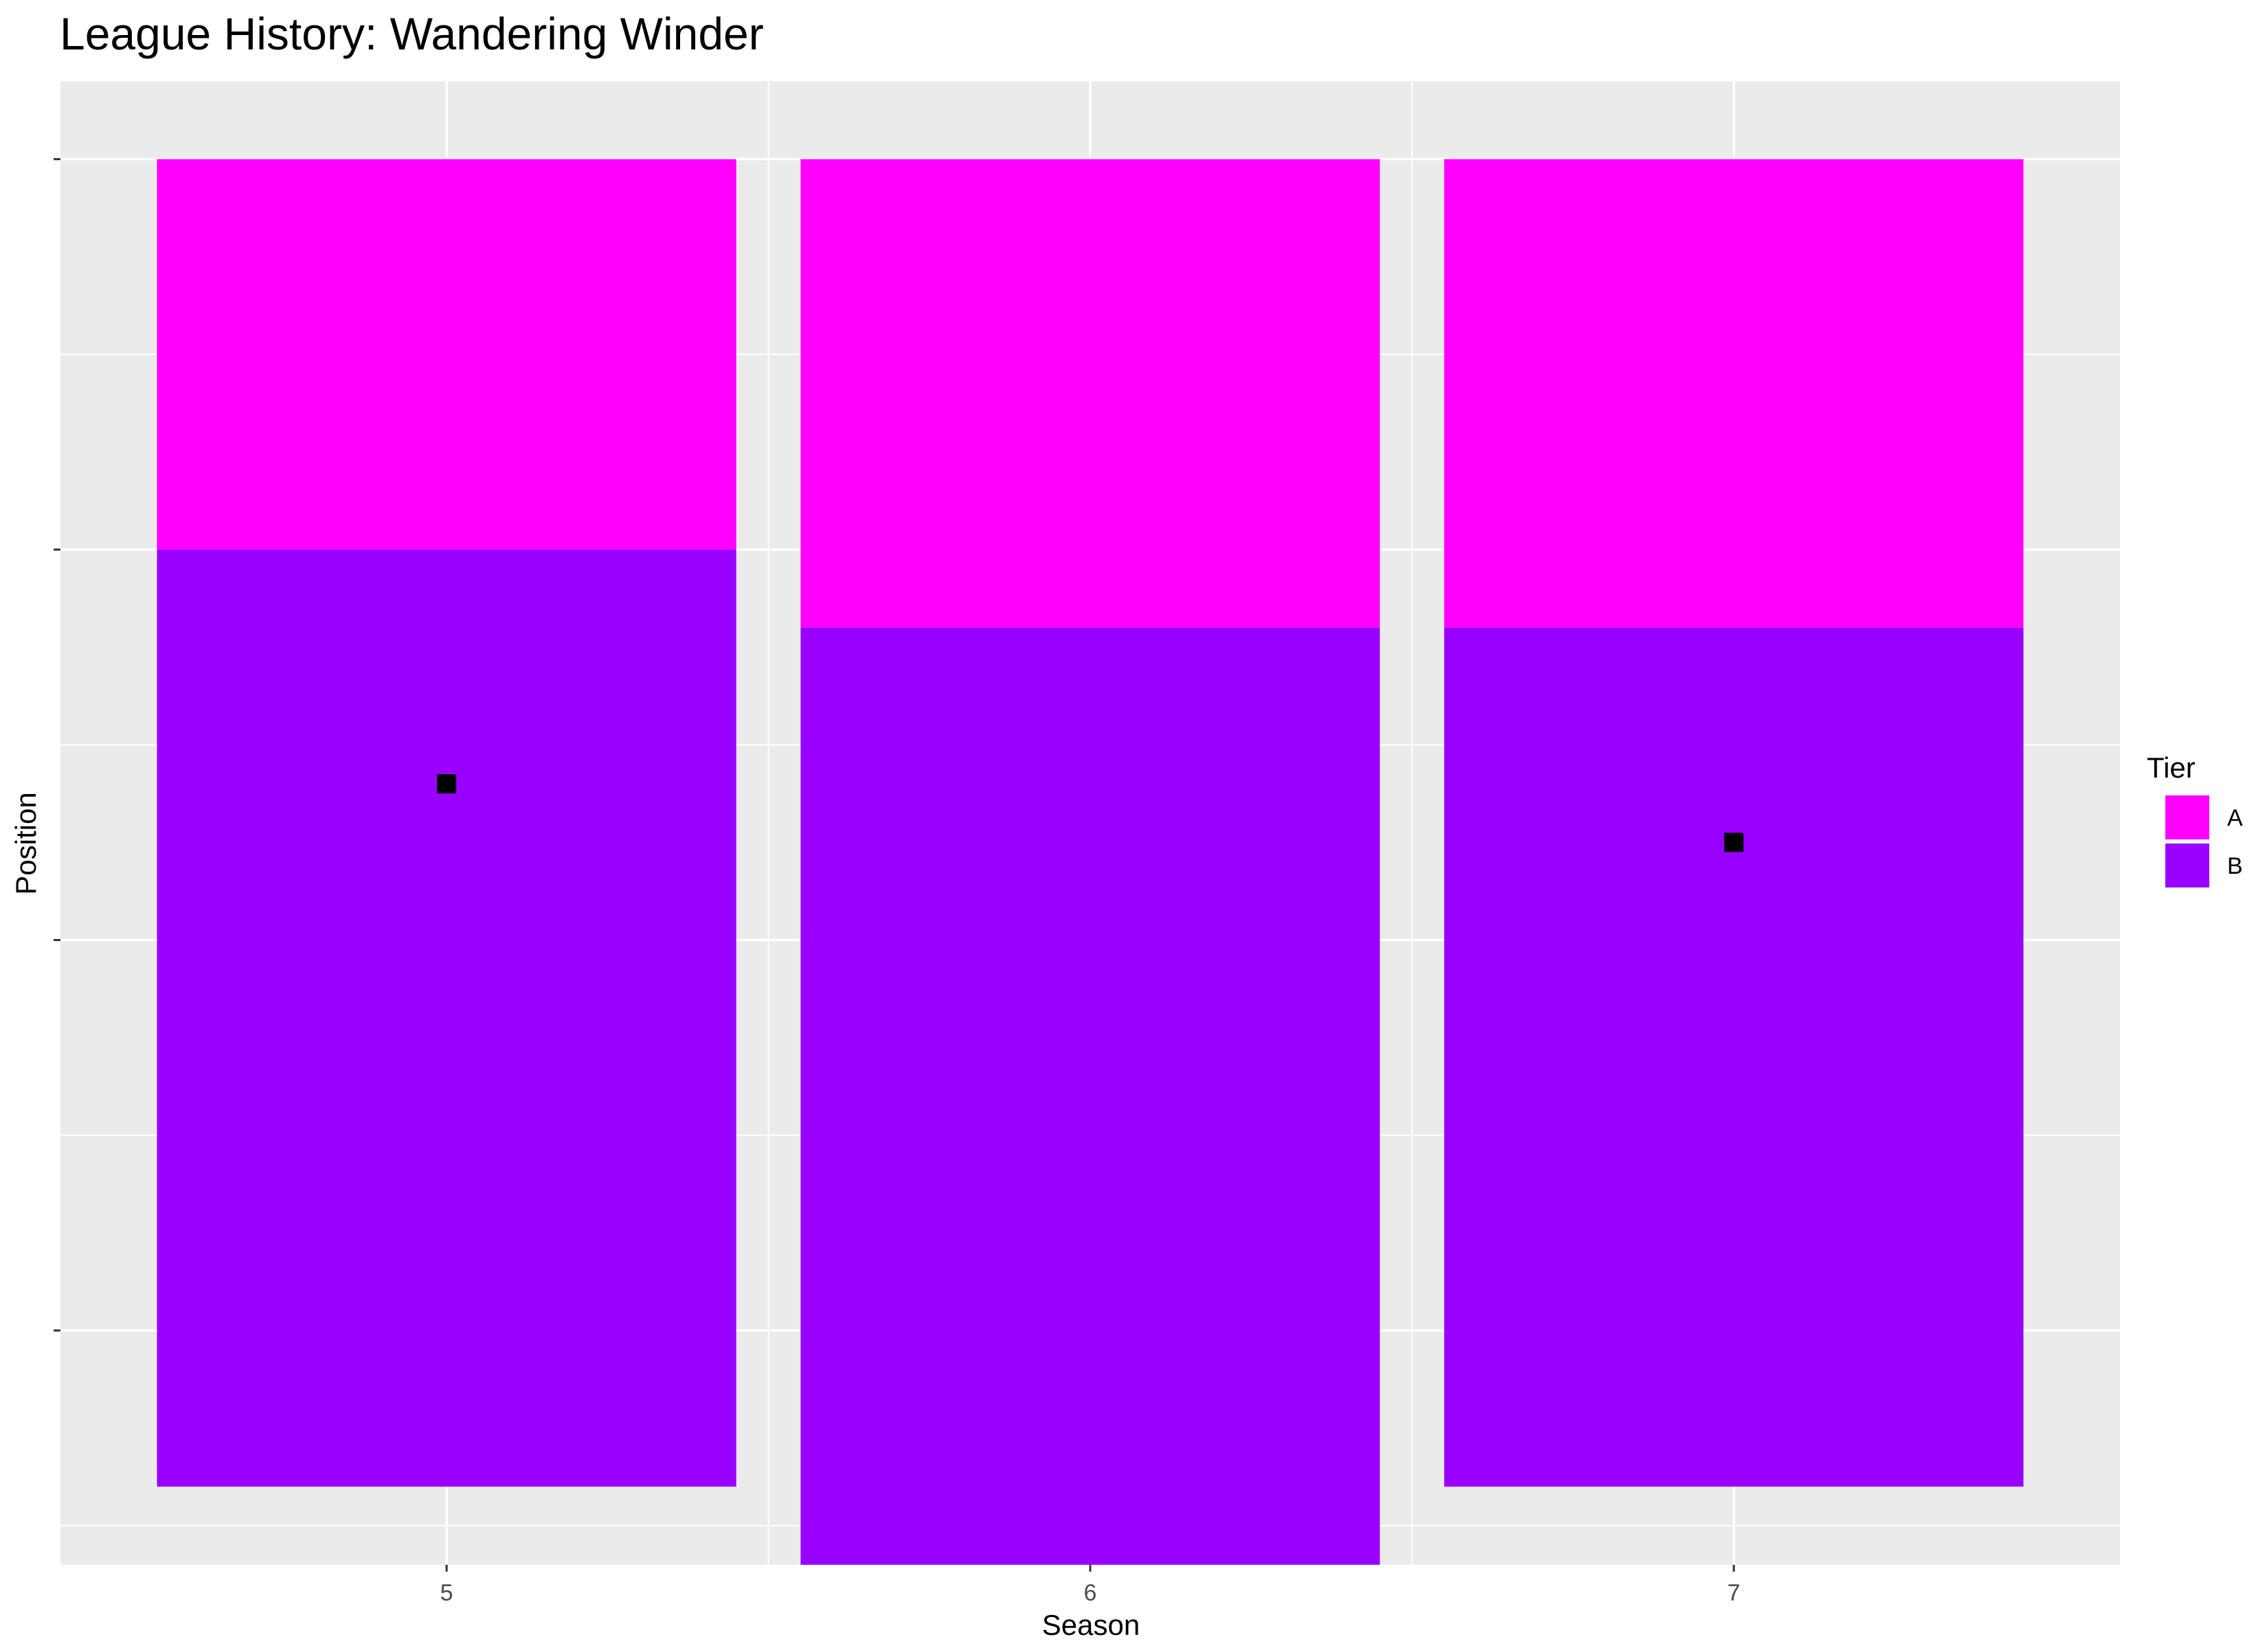 The width and height of the screenshot is (2267, 1652). What do you see at coordinates (2187, 817) in the screenshot?
I see `legend-key-a` at bounding box center [2187, 817].